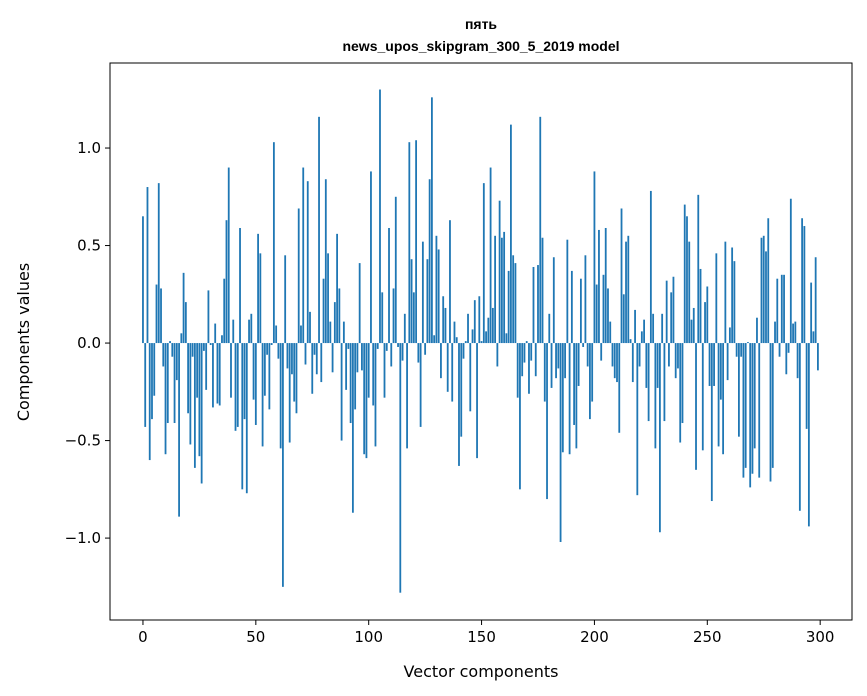  I want to click on y-axis: −1.0 −0.5 0.0 0.5 1.0, so click(87, 343).